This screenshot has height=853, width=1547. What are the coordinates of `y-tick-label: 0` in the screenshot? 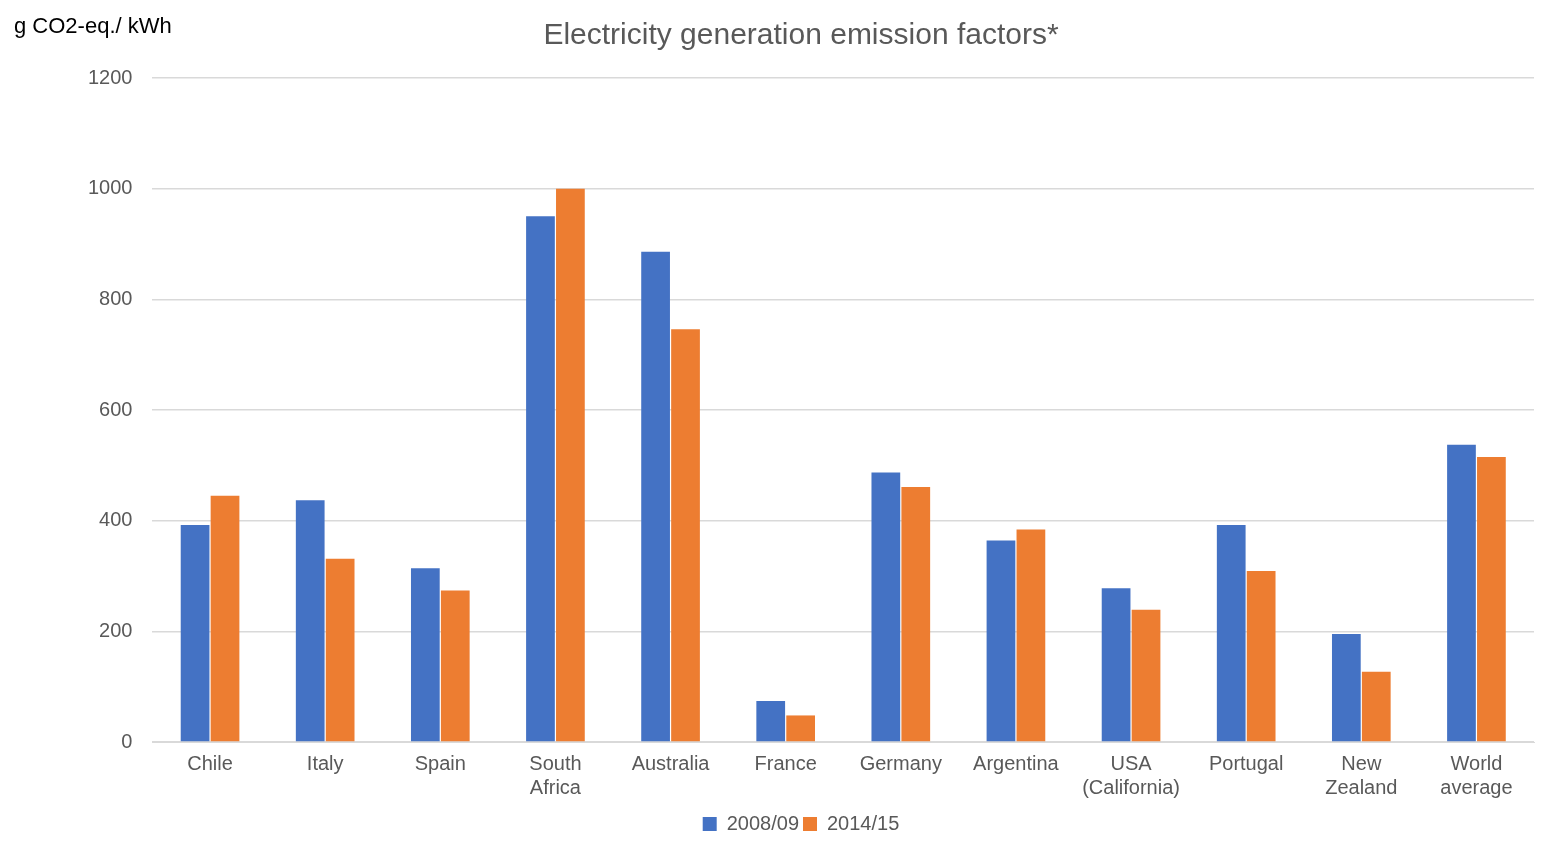 It's located at (127, 740).